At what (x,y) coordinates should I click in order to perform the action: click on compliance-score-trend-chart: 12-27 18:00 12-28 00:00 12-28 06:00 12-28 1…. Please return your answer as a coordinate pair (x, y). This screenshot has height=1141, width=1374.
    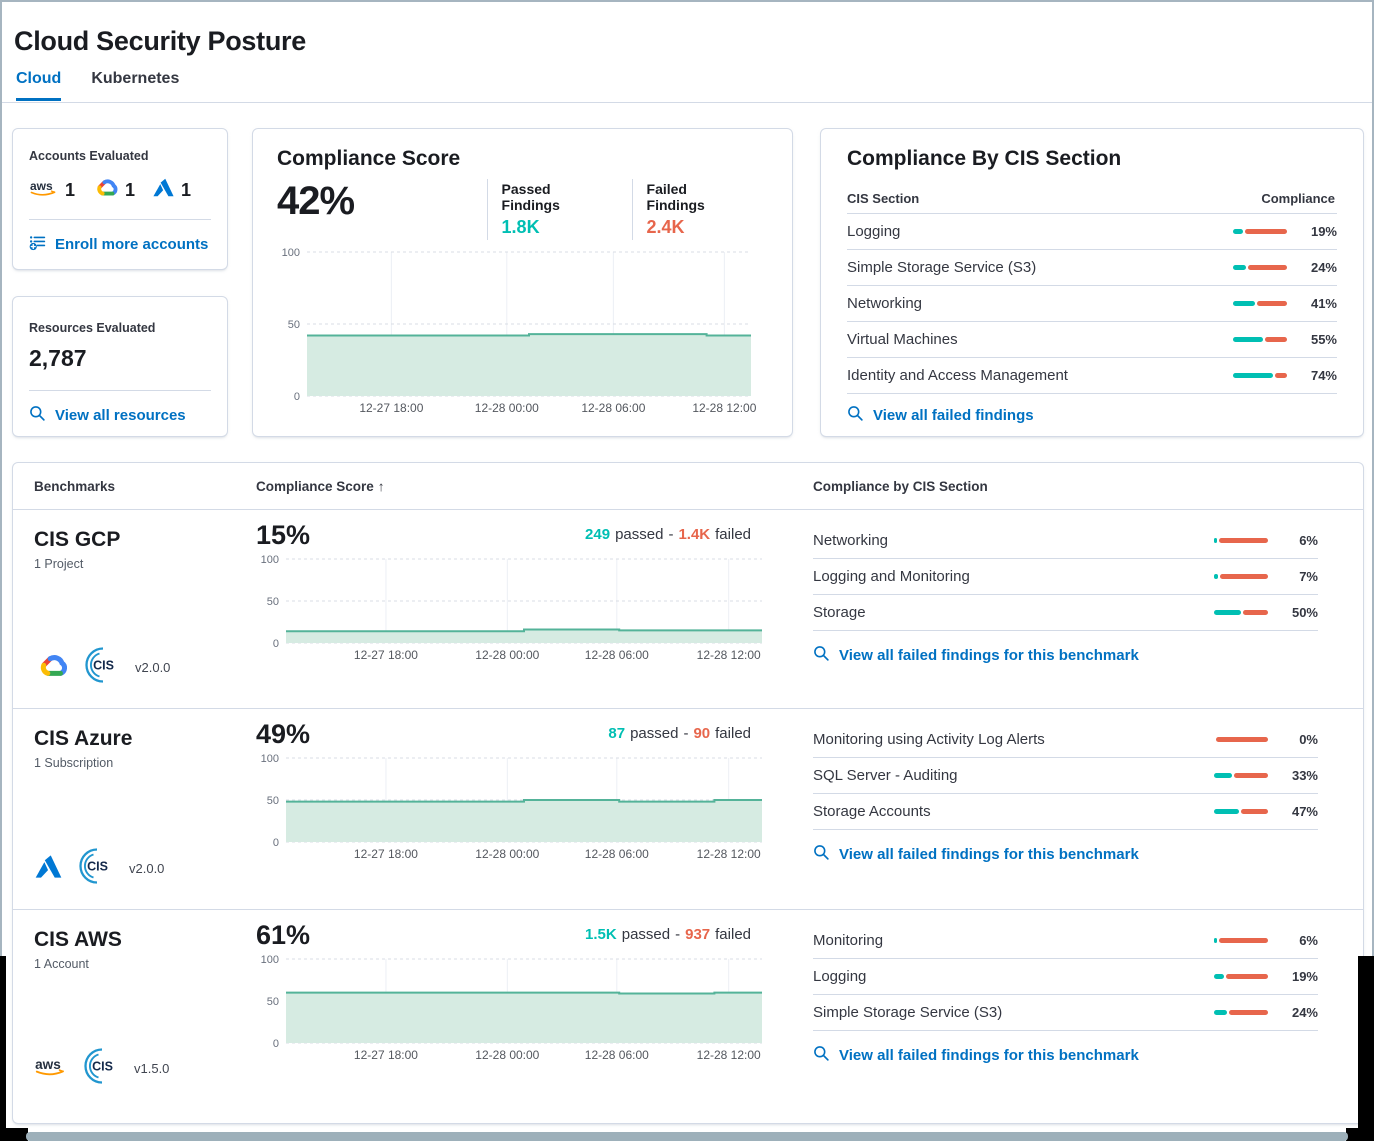
    Looking at the image, I should click on (519, 331).